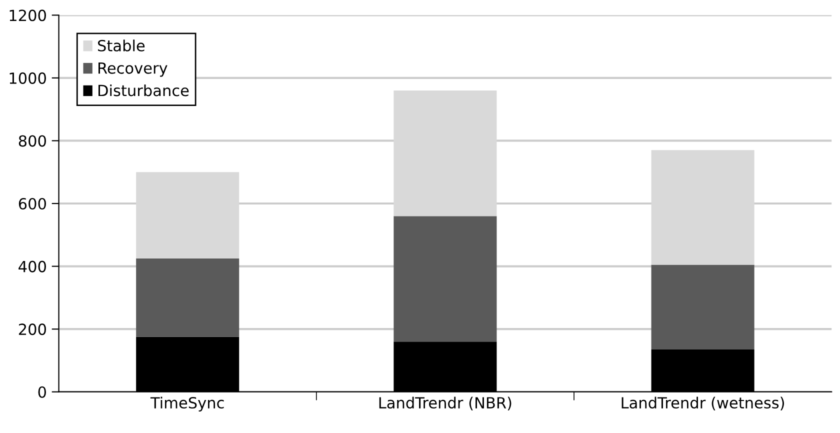 The width and height of the screenshot is (840, 433). Describe the element at coordinates (143, 90) in the screenshot. I see `legend-label: Disturbance` at that location.